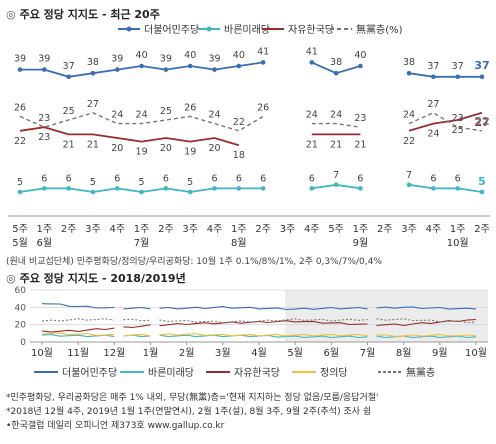  I want to click on week-tick-14: 1주, so click(361, 229).